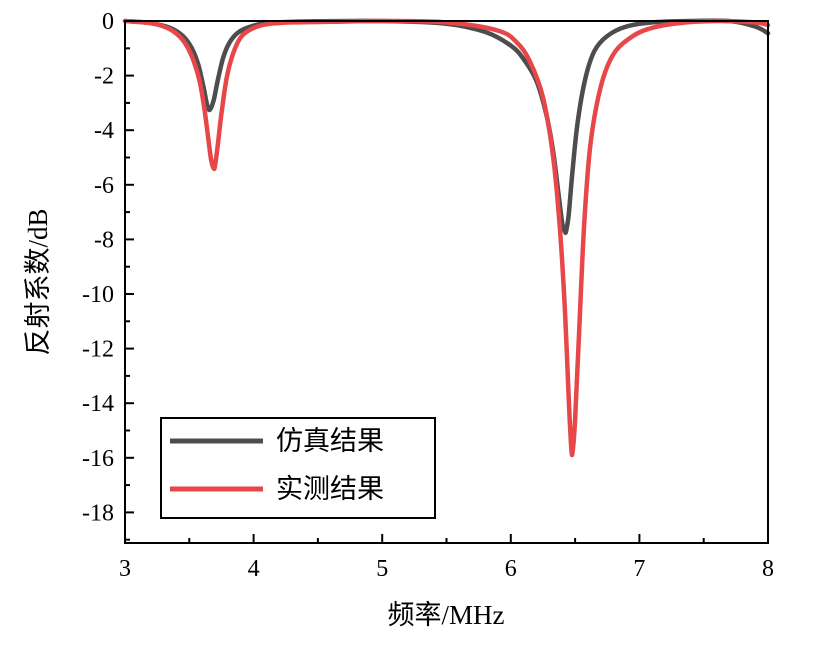 The width and height of the screenshot is (818, 647). Describe the element at coordinates (98, 350) in the screenshot. I see `y-tick-label: -12` at that location.